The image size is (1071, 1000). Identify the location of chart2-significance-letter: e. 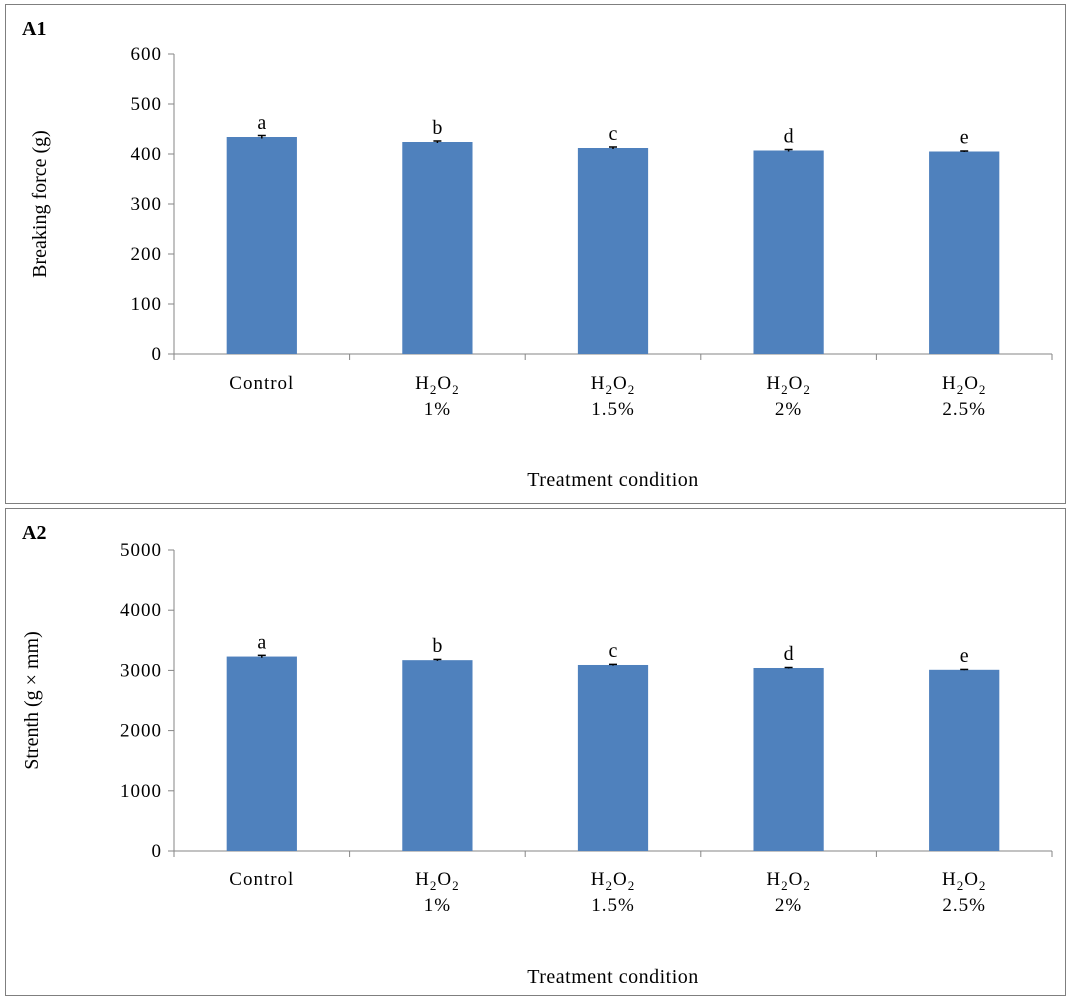
(964, 656).